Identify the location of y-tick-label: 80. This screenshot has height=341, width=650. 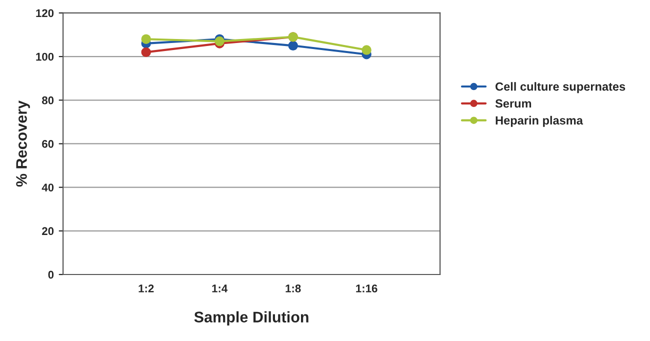
(48, 100).